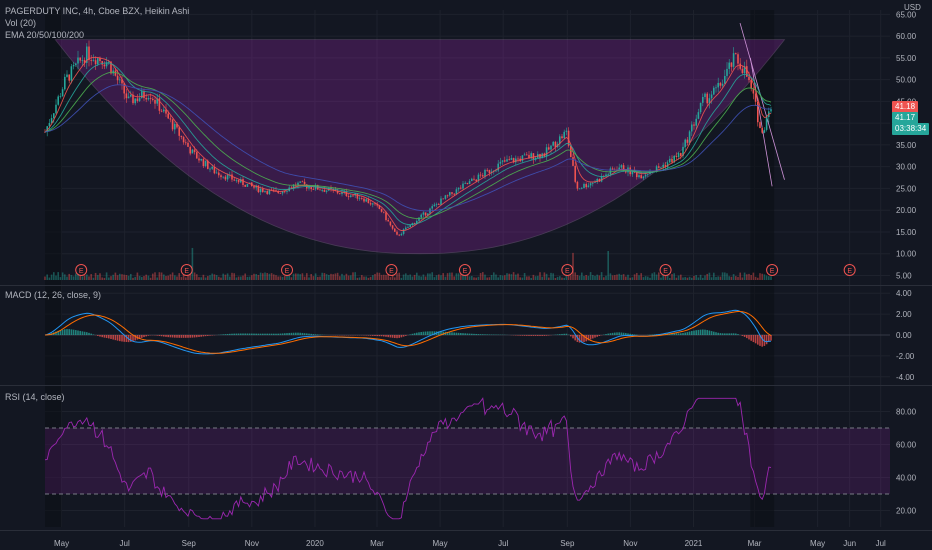 The width and height of the screenshot is (932, 550). What do you see at coordinates (97, 11) in the screenshot?
I see `symbol-title: PAGERDUTY INC, 4h, Cboe BZX, Heikin Ashi` at bounding box center [97, 11].